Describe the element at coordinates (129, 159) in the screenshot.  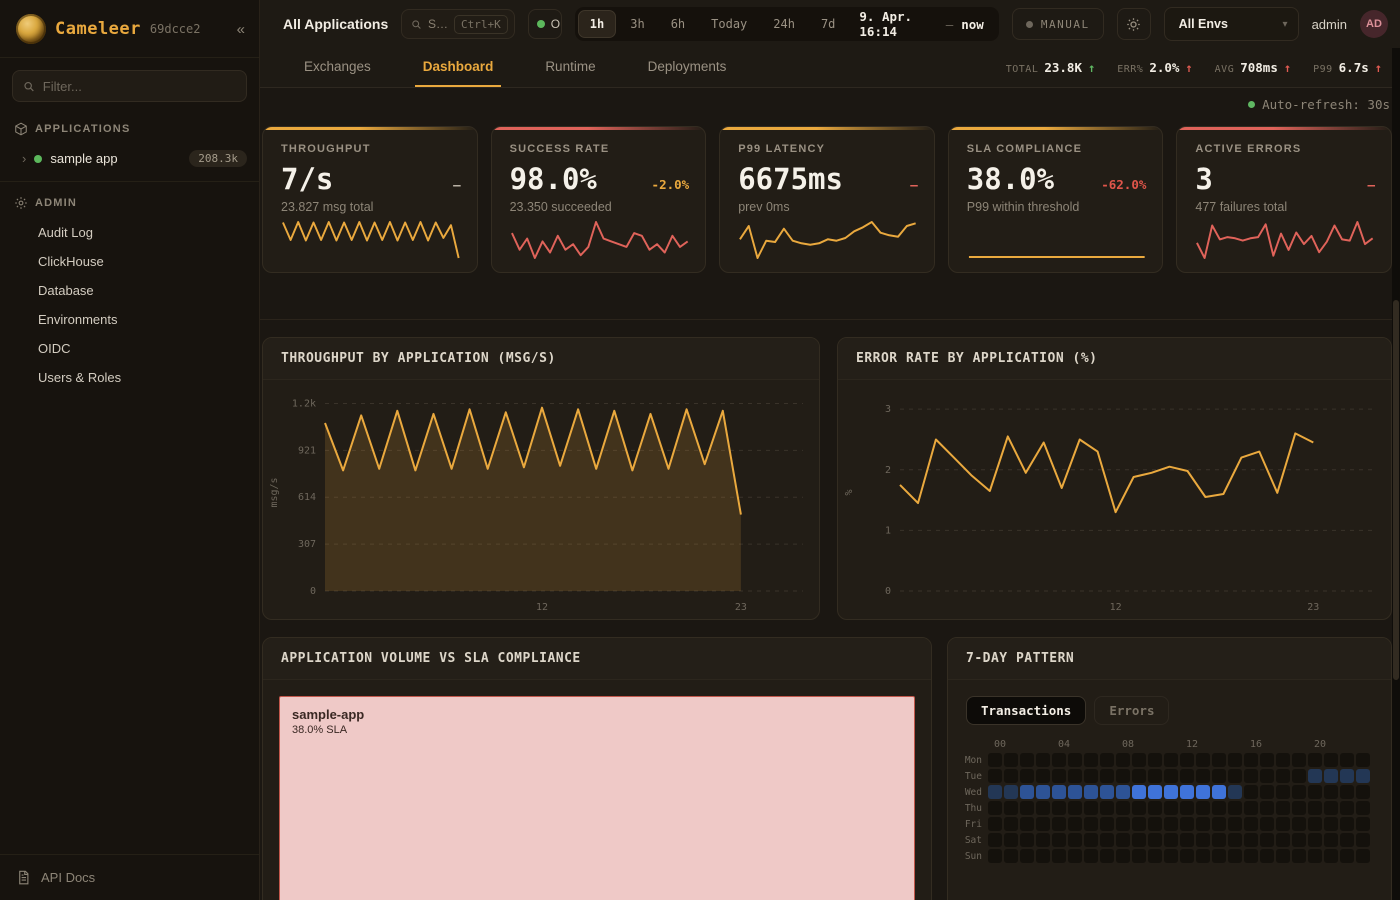
I see `sidebar-item-sample-app: › sample app 208.3k` at that location.